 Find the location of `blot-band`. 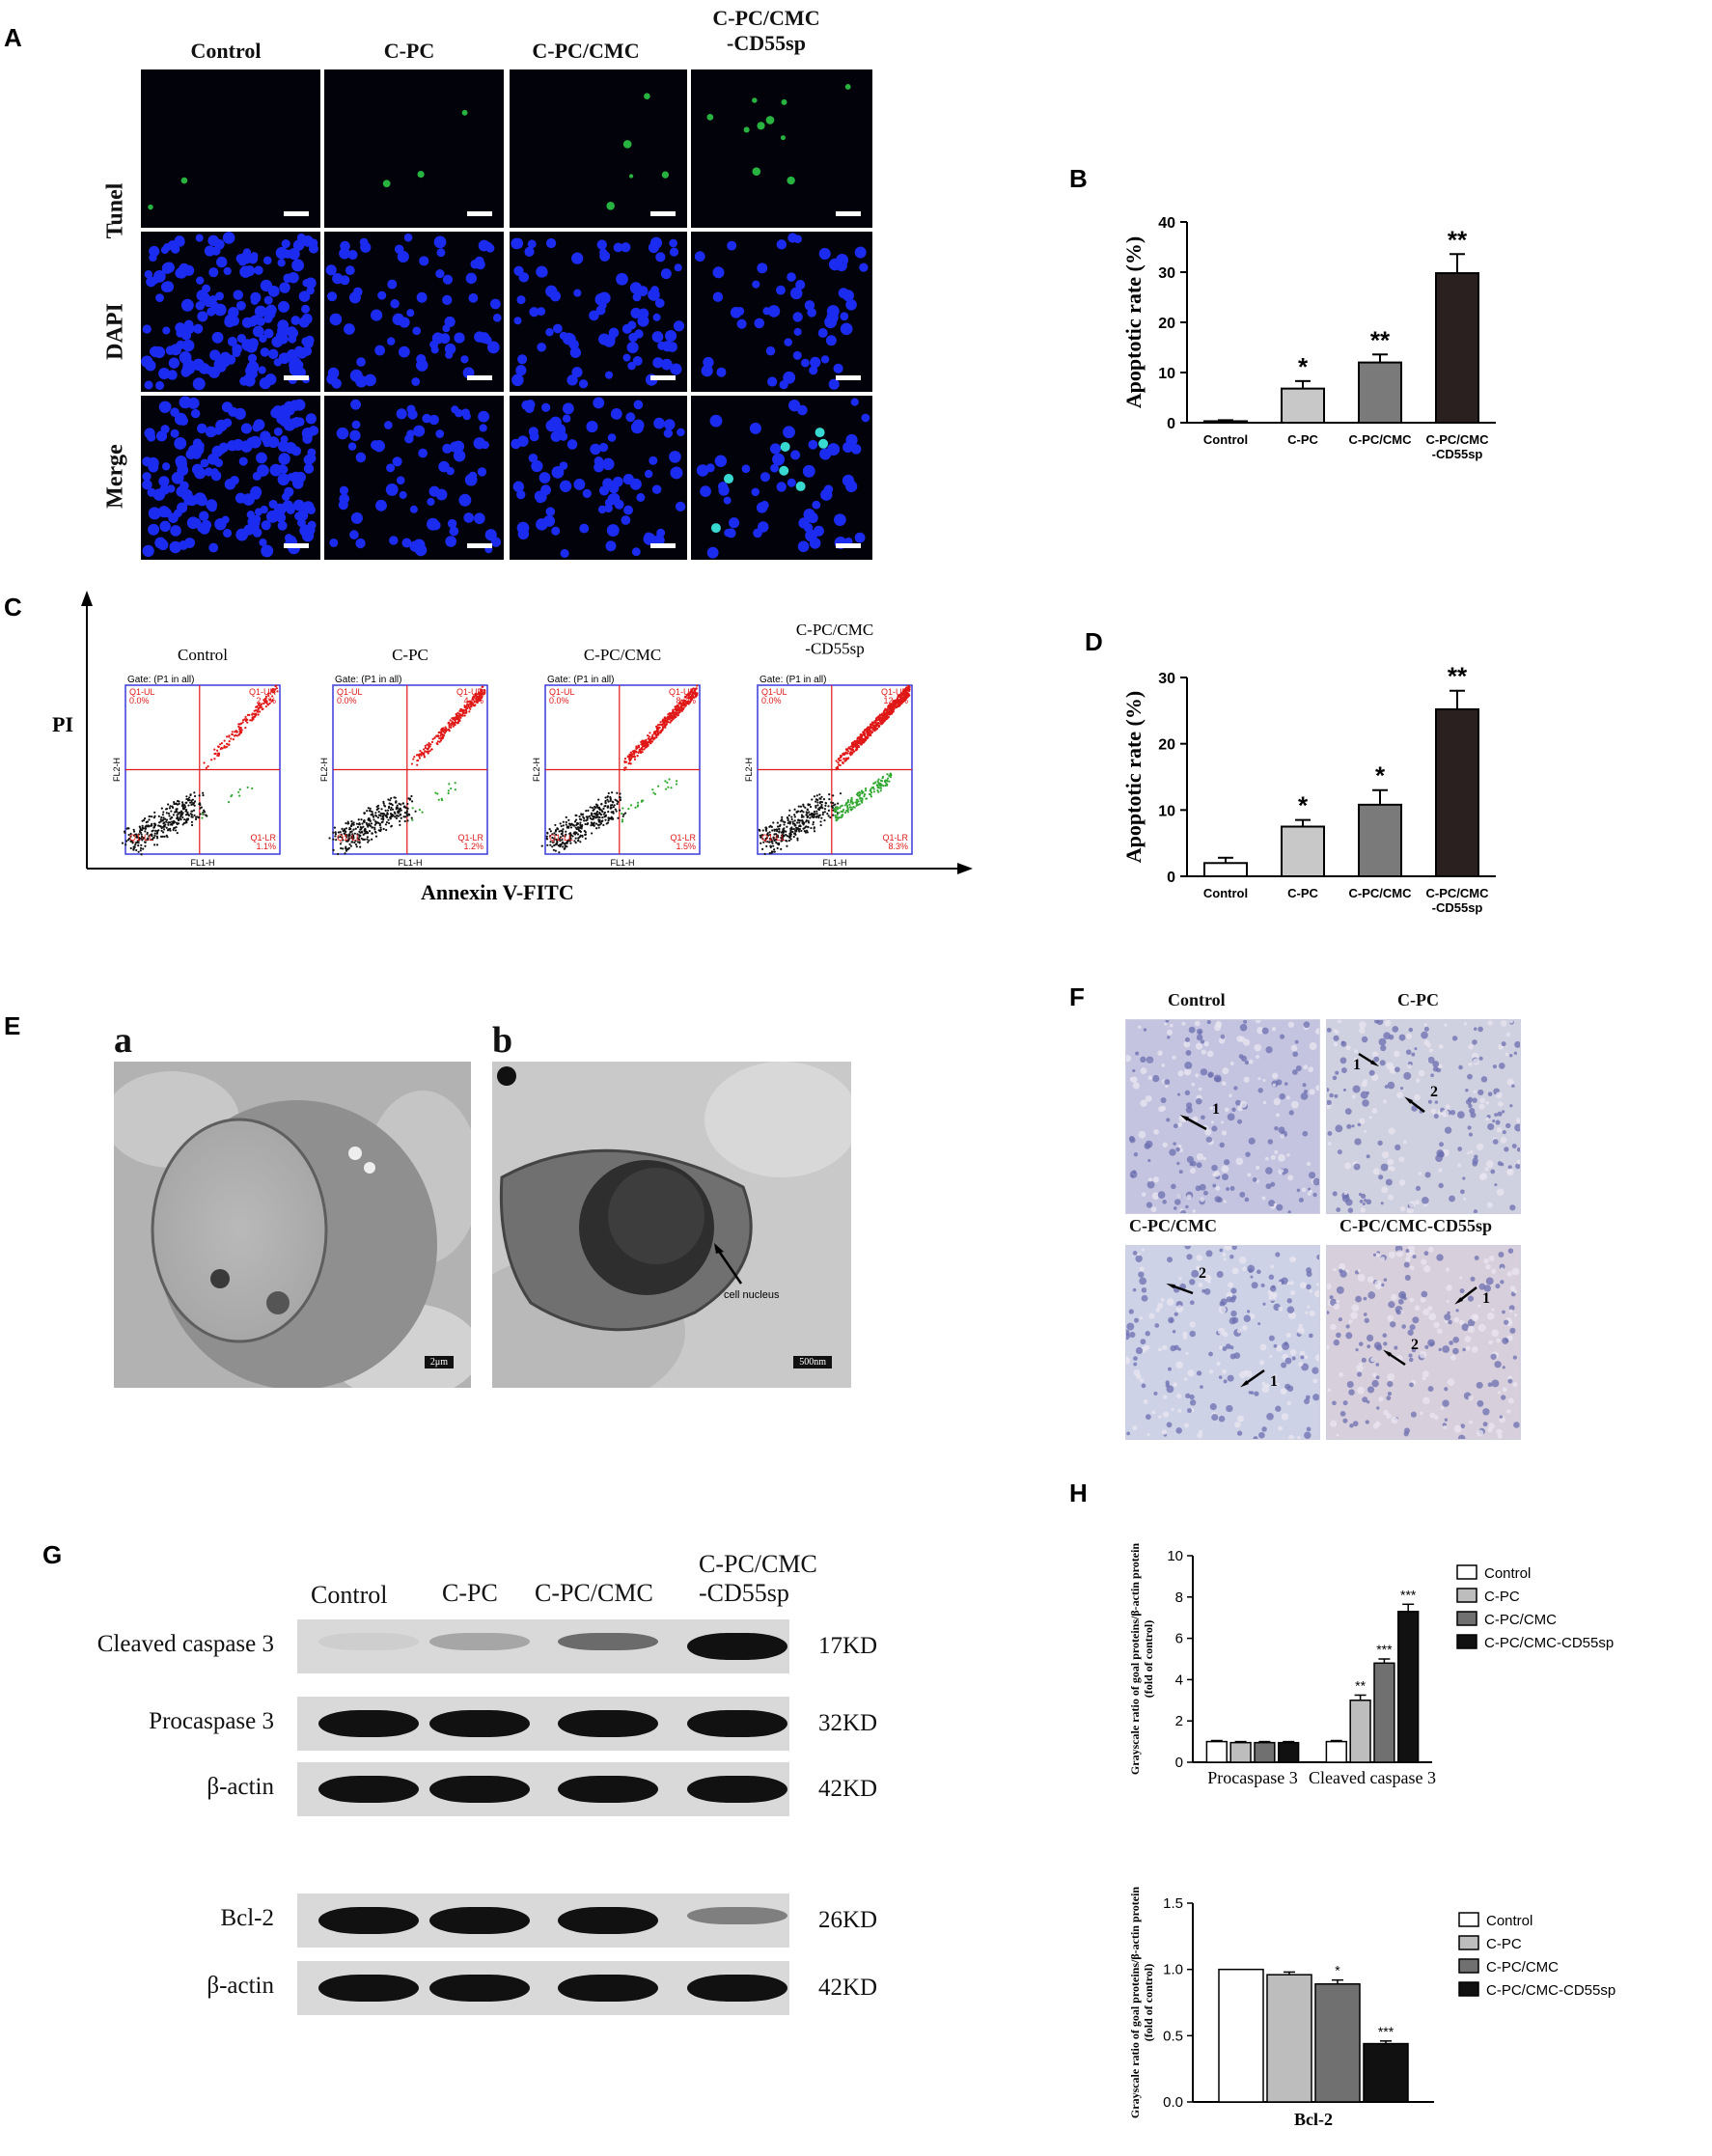

blot-band is located at coordinates (479, 1723).